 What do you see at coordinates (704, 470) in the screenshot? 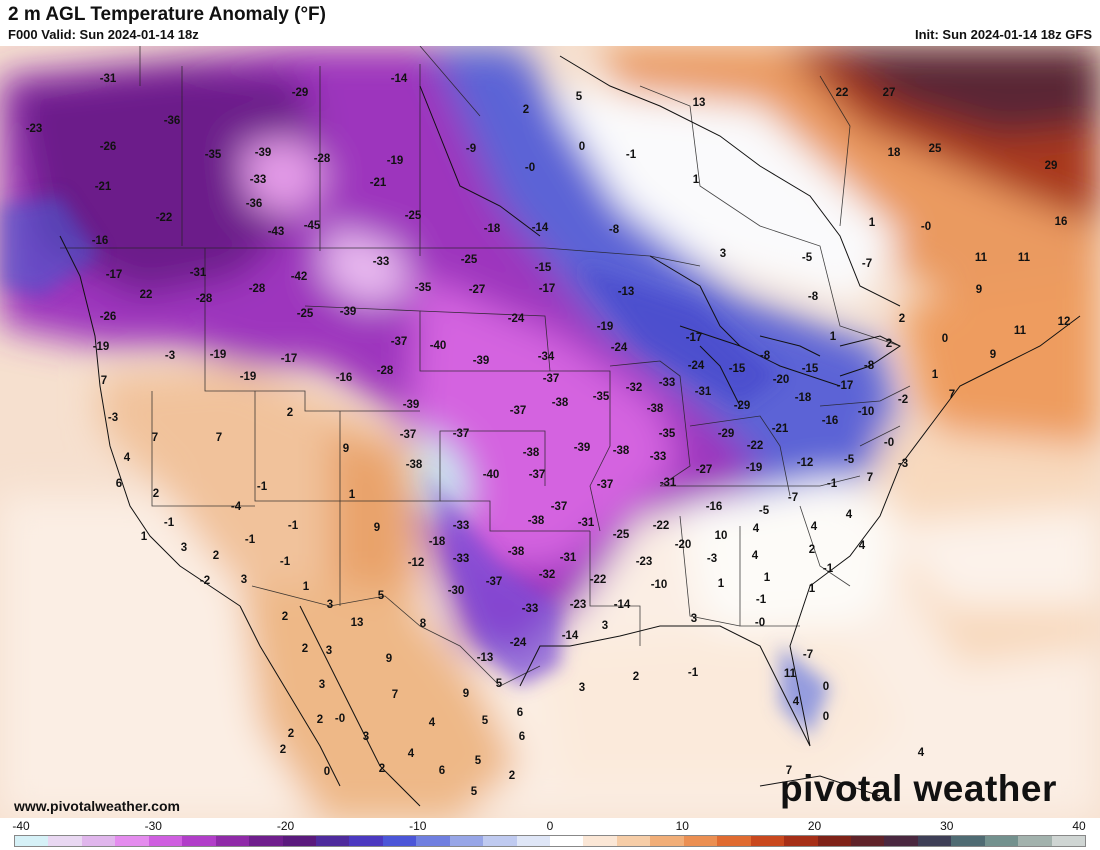
I see `anomaly-label: -27` at bounding box center [704, 470].